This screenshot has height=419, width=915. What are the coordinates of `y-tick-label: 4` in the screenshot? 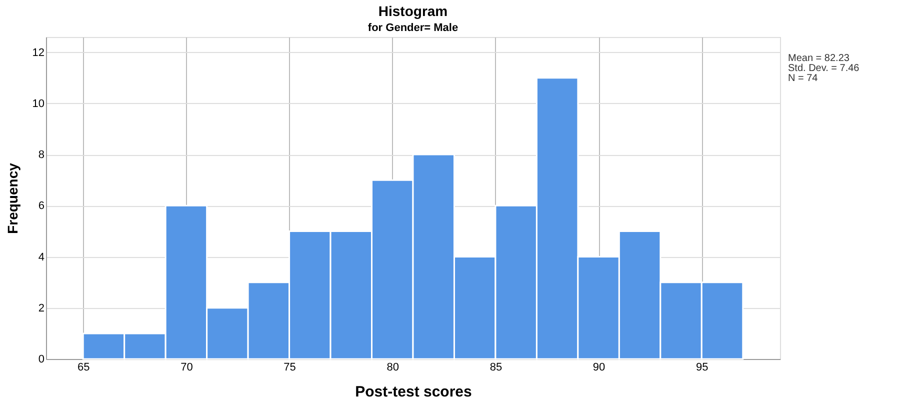 It's located at (41, 257).